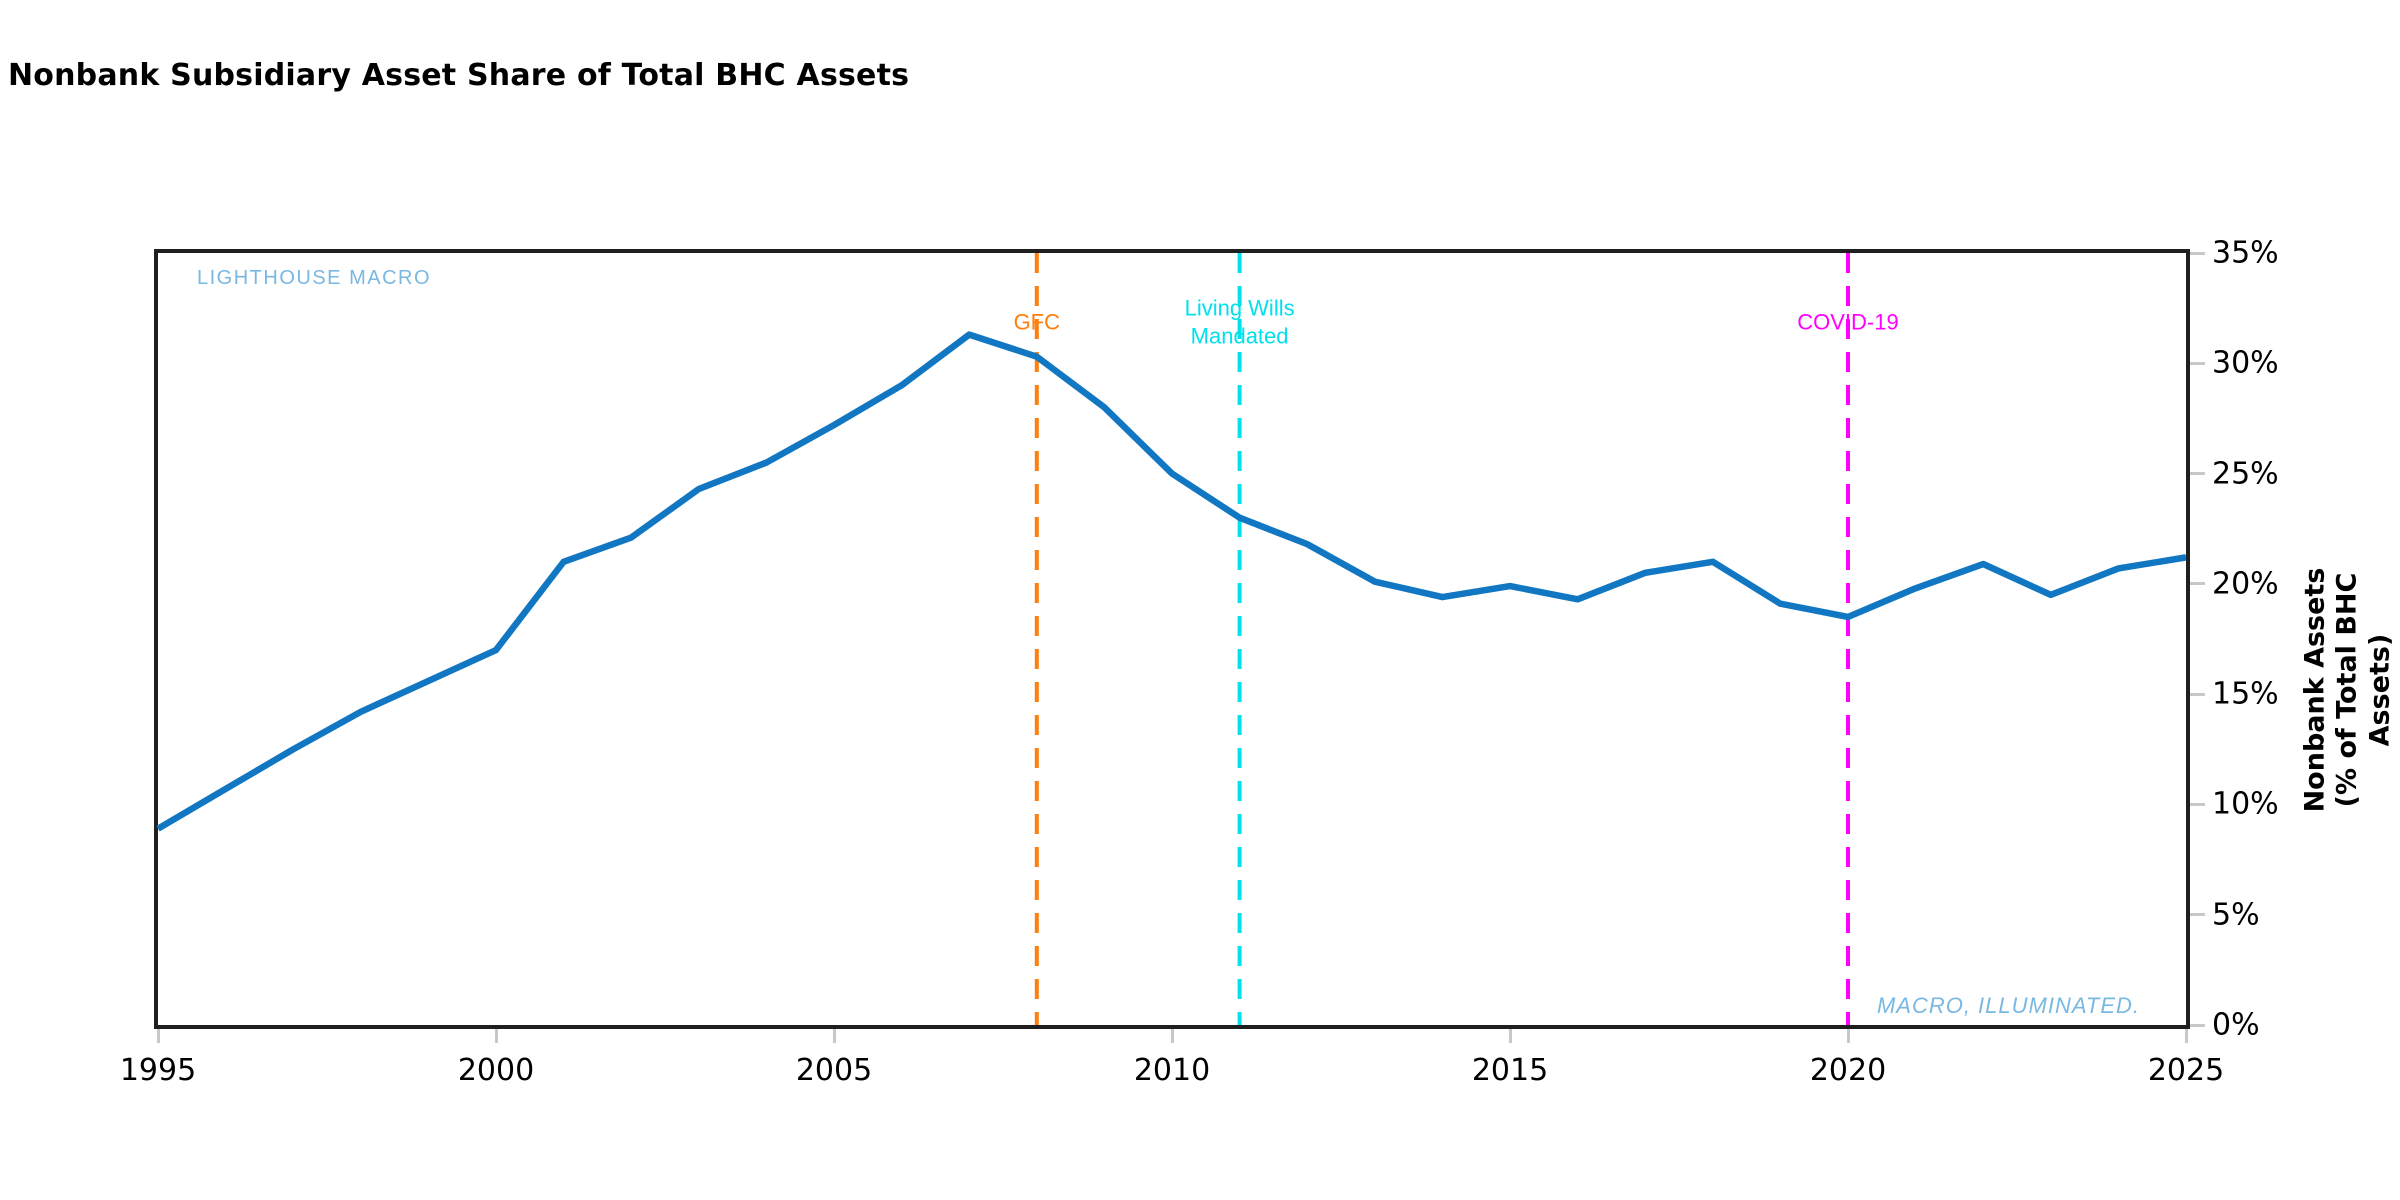 Image resolution: width=2400 pixels, height=1200 pixels. Describe the element at coordinates (496, 1070) in the screenshot. I see `x-tick-label: 2000` at that location.